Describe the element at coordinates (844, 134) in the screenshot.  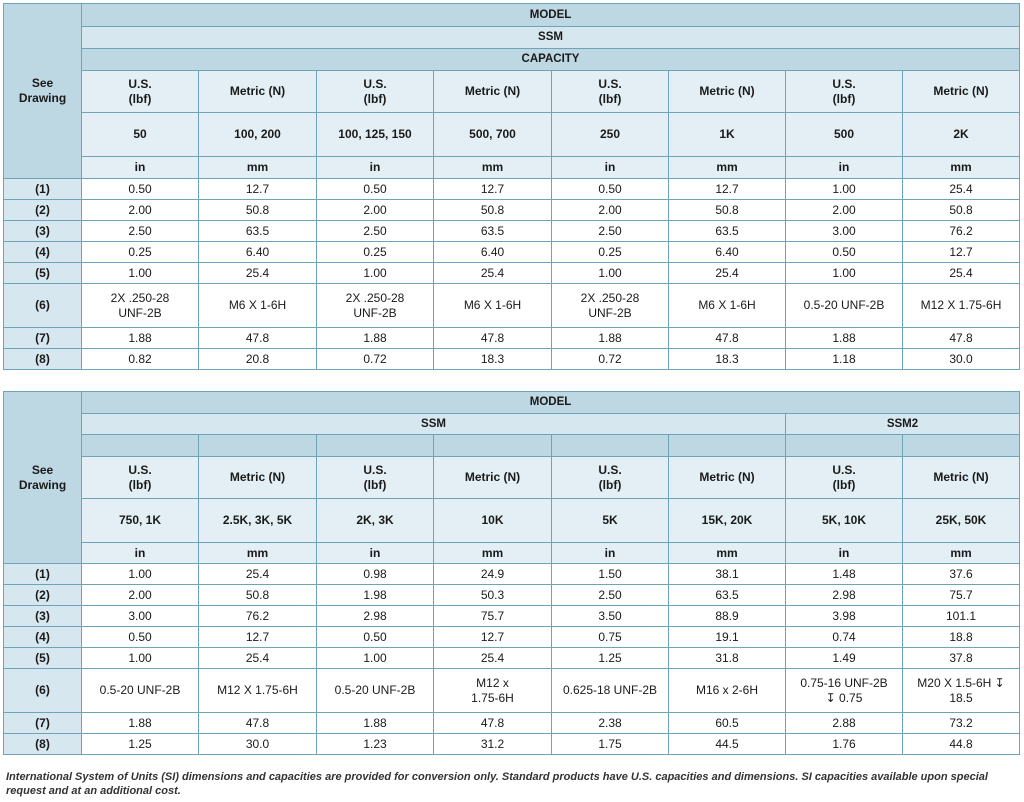
I see `capacity-value: 500` at that location.